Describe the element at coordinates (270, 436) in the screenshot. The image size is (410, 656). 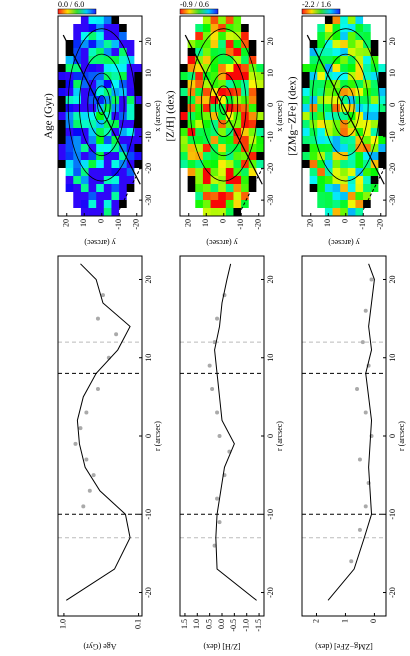
I see `x-tick-label: 0` at that location.